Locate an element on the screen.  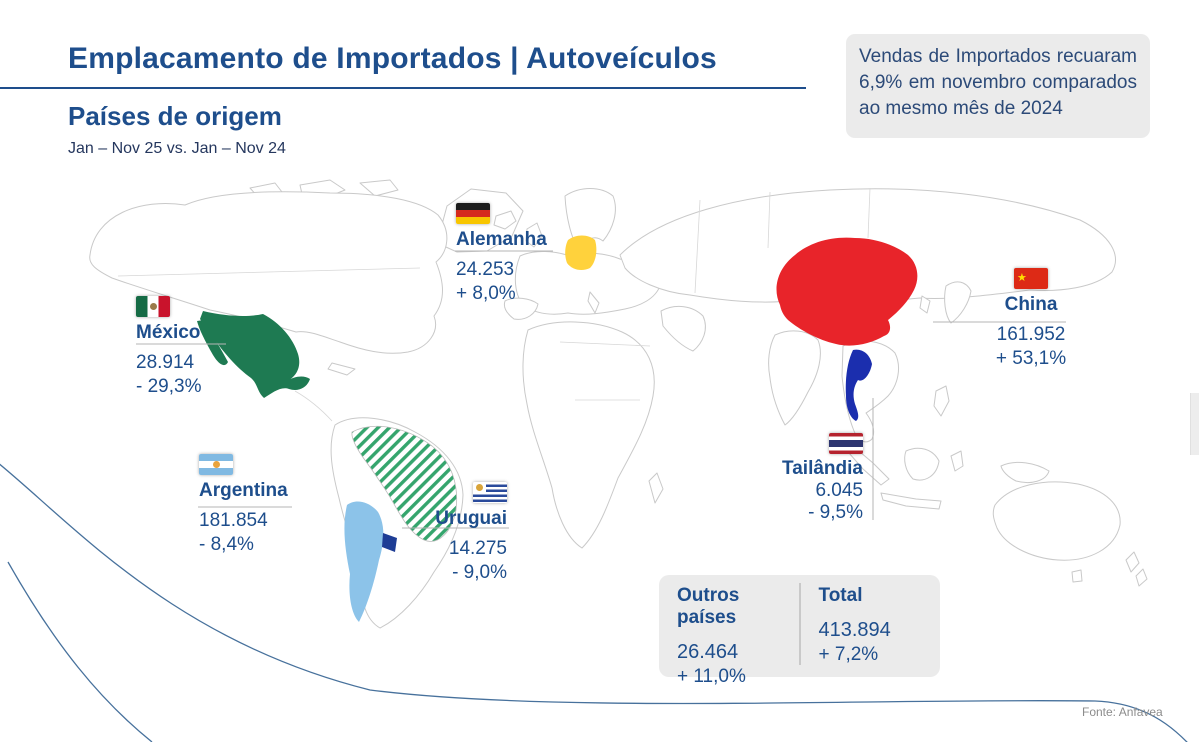
country-label-mexico: México 28.914 - 29,3% is located at coordinates (168, 347).